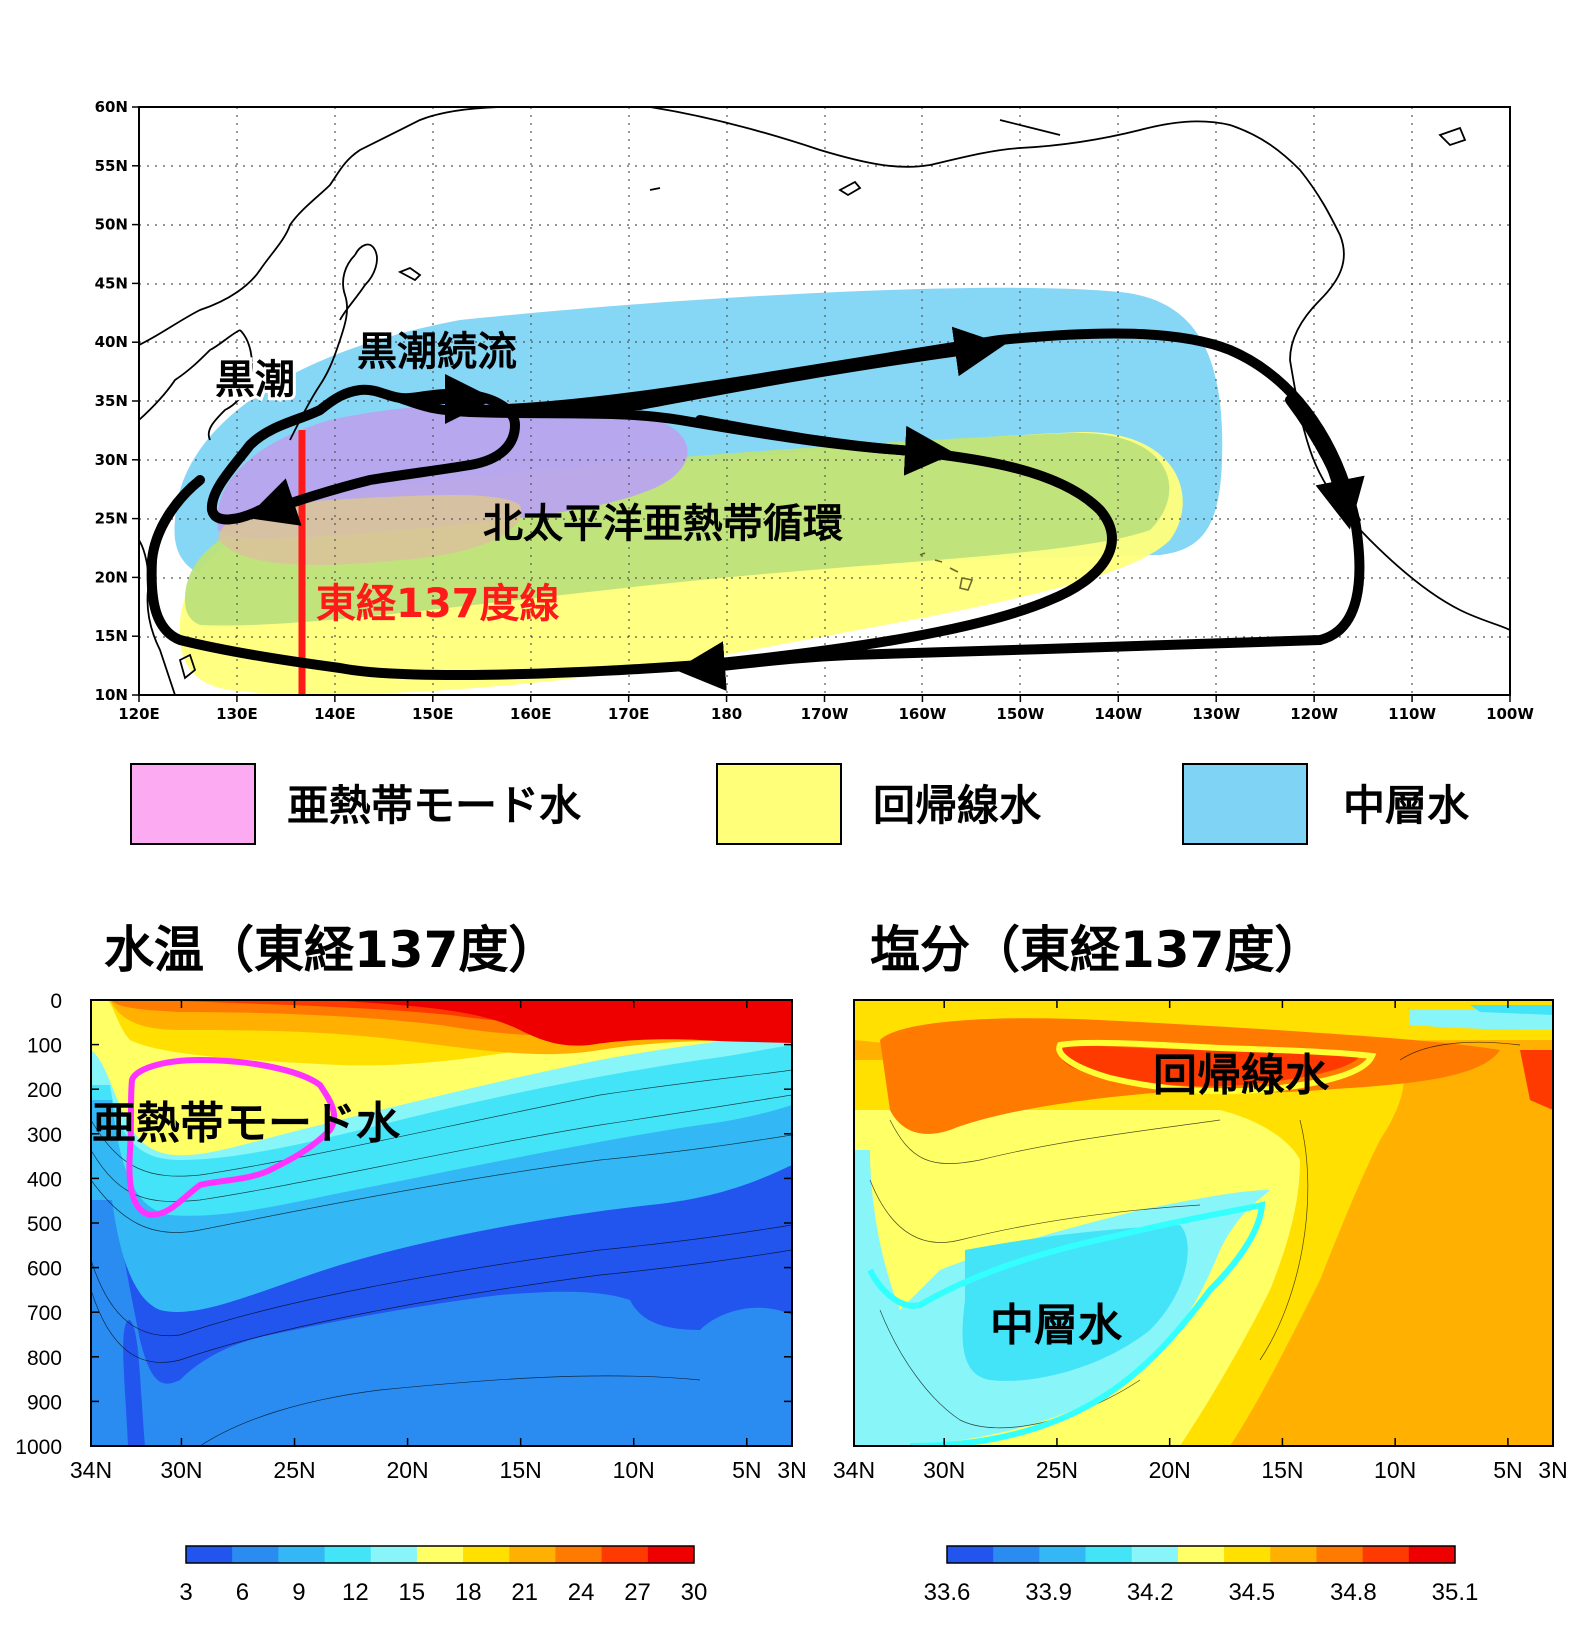  I want to click on lon-tick-label: 120E, so click(139, 714).